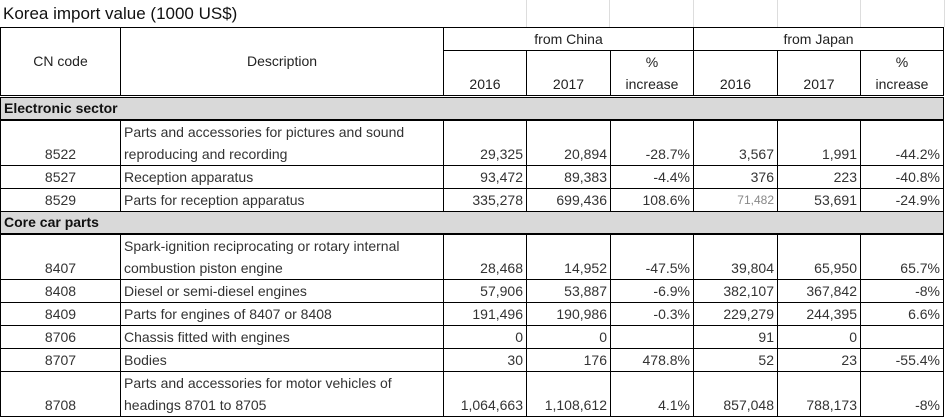 This screenshot has height=417, width=945. I want to click on japan-2017-cell: 367,842, so click(819, 291).